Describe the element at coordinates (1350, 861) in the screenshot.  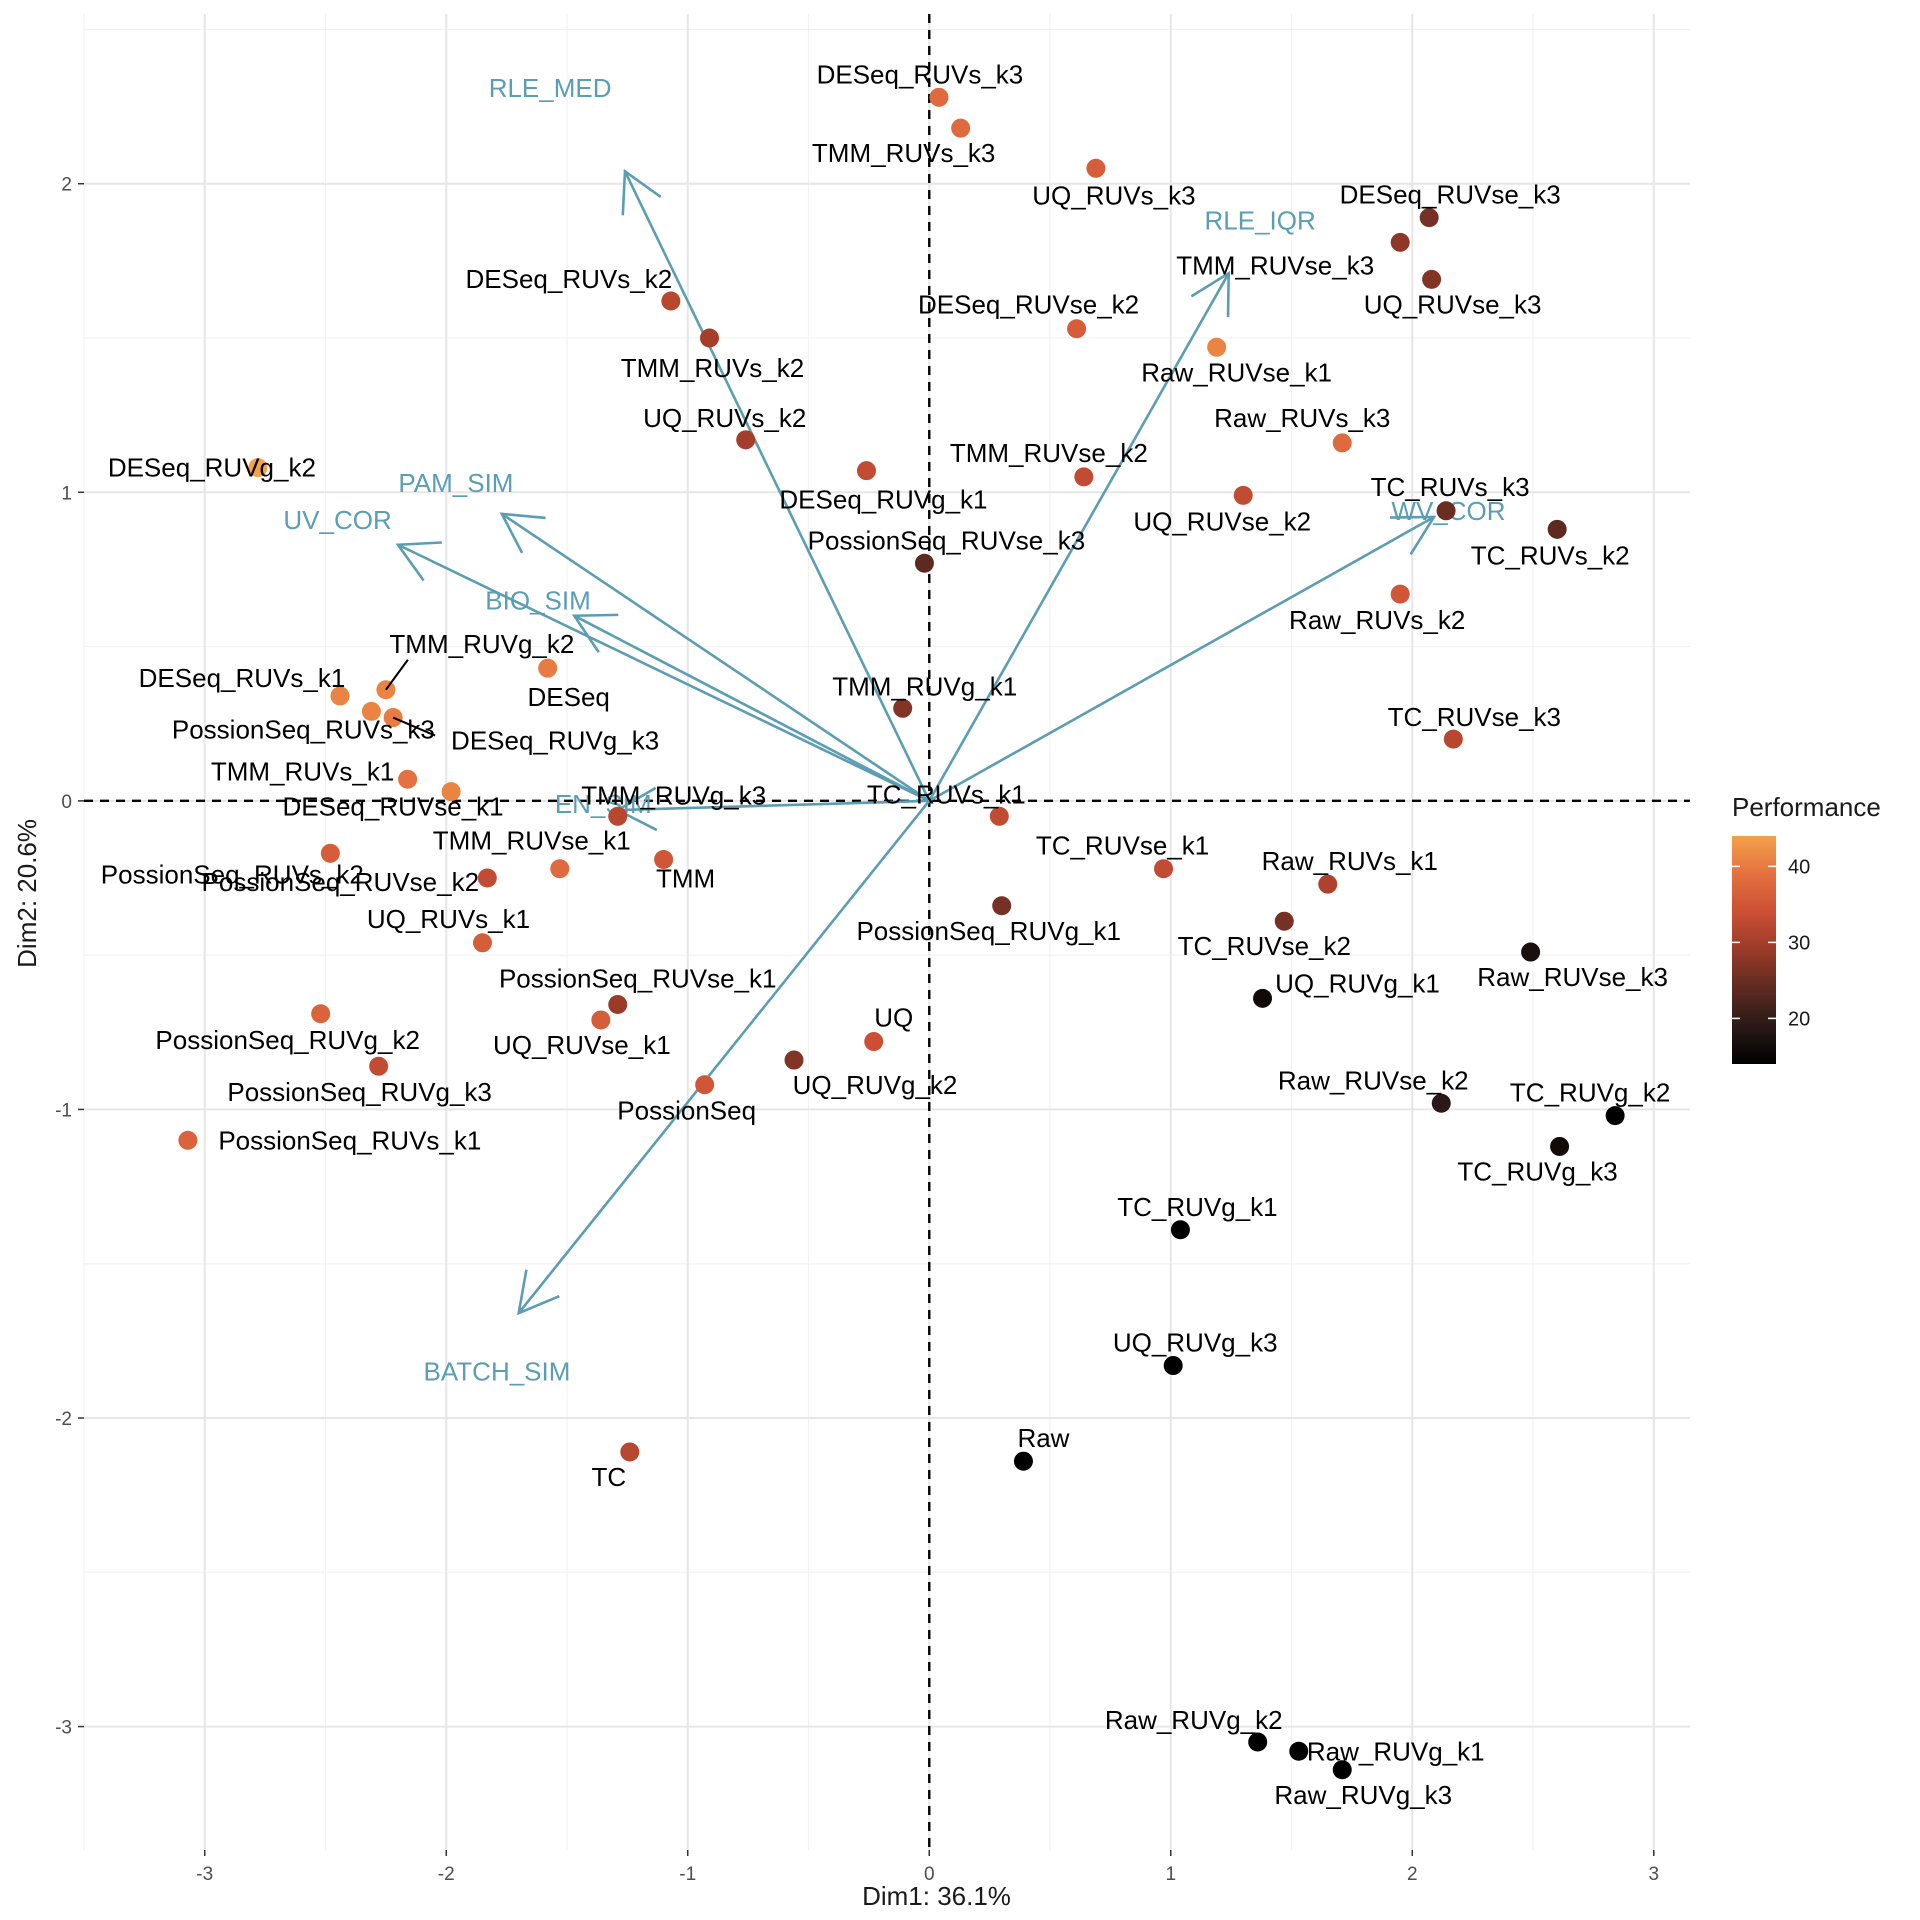
I see `point-label: Raw_RUVs_k1` at that location.